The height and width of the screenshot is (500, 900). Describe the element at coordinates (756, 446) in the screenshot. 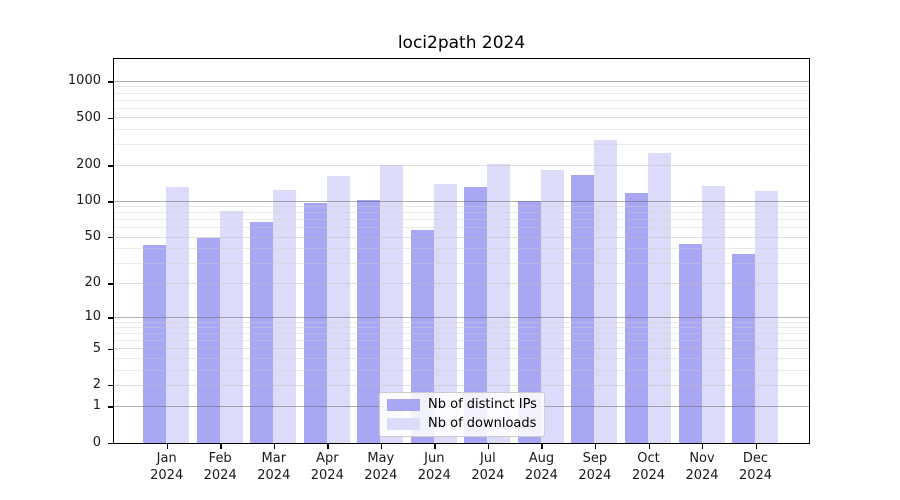

I see `x-tick-mark-dec` at that location.